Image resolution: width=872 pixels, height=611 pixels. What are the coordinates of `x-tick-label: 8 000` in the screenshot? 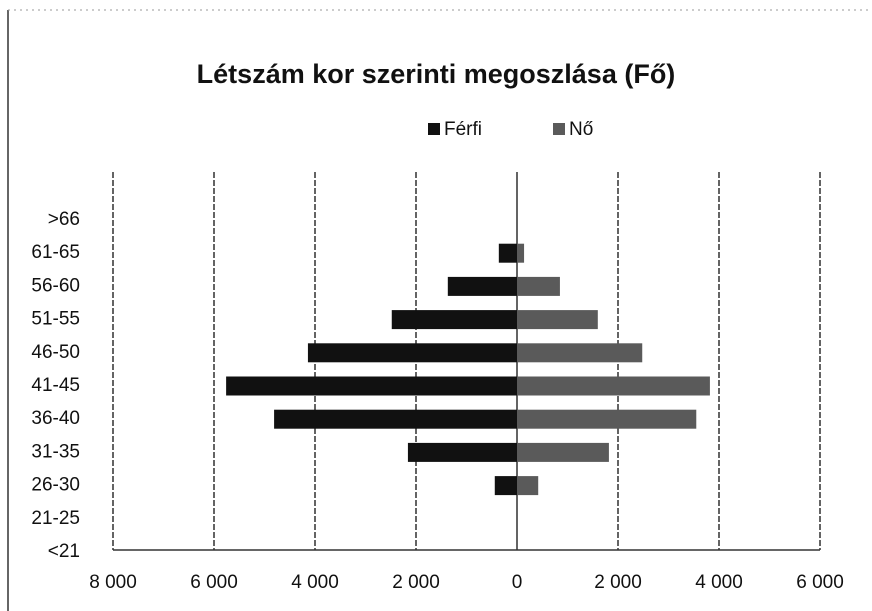 It's located at (113, 582).